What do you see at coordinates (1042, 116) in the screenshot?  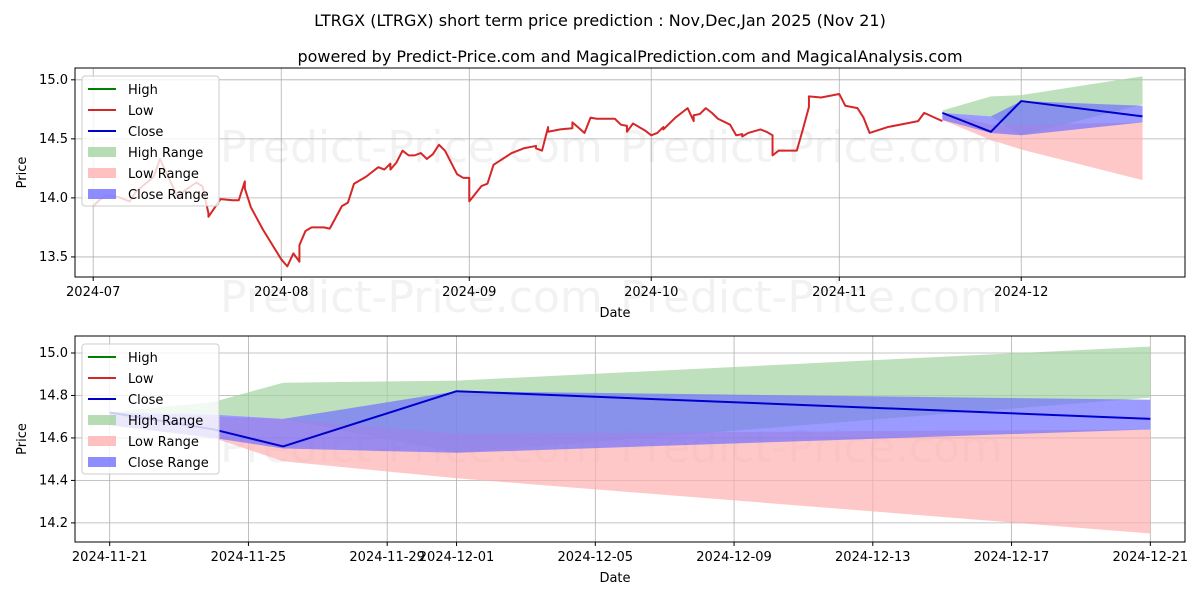 I see `close-forecast-line` at bounding box center [1042, 116].